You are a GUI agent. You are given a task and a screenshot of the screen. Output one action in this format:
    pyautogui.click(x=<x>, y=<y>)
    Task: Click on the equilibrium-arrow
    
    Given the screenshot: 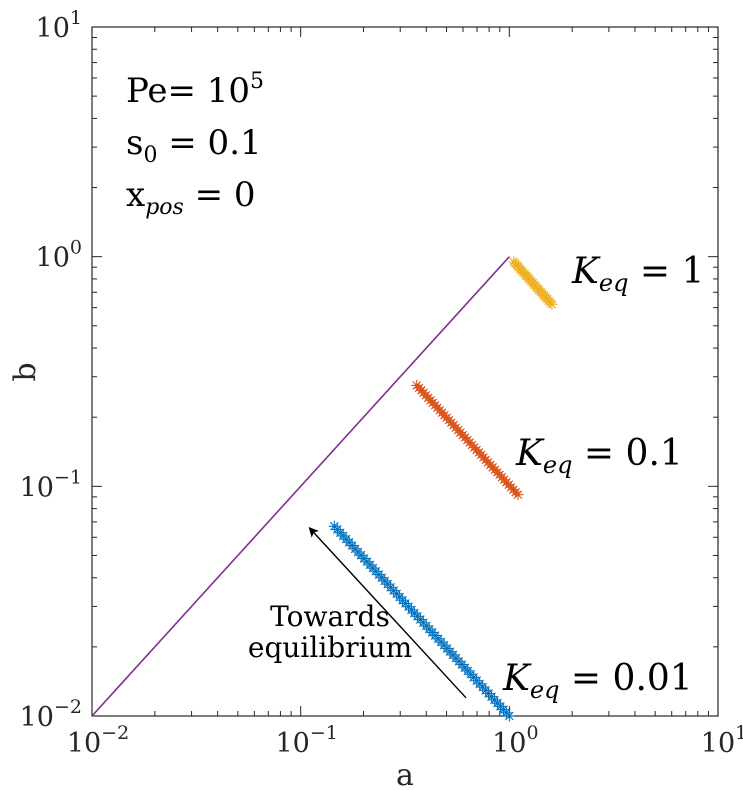 What is the action you would take?
    pyautogui.click(x=387, y=613)
    